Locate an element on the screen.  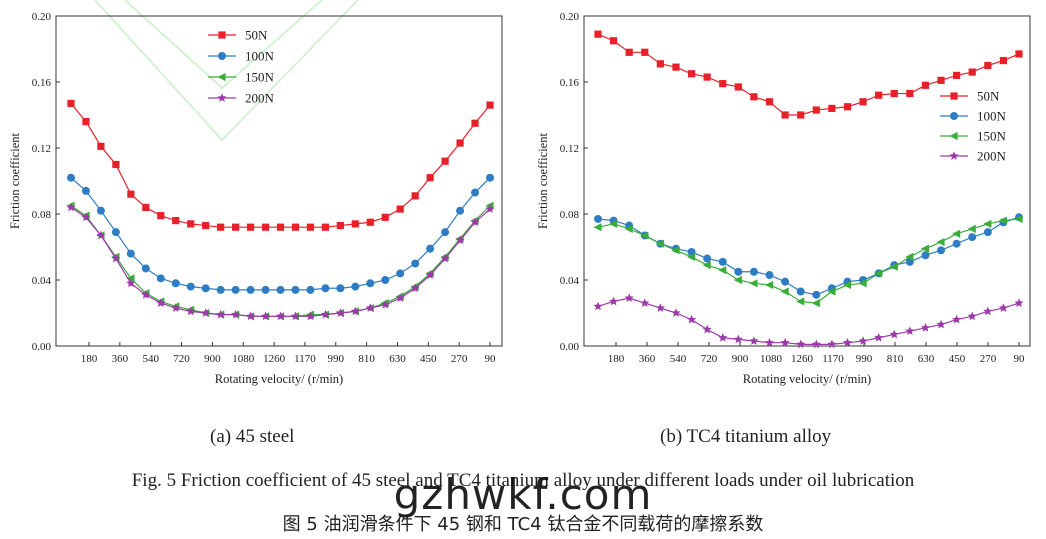
y-tick-label: 0.16 is located at coordinates (42, 83).